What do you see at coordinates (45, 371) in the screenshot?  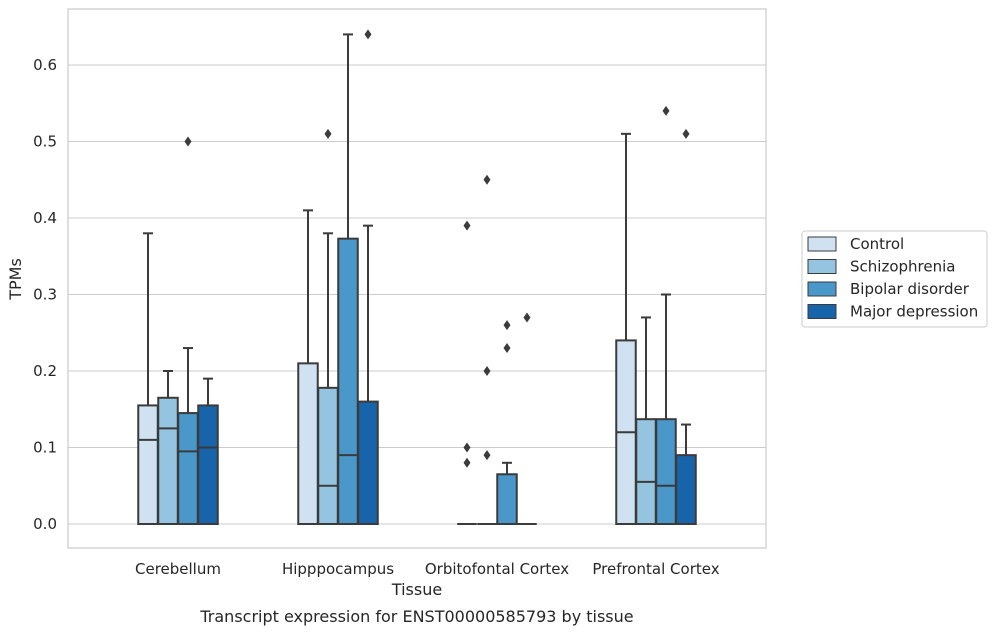 I see `y-tick-label: 0.2` at bounding box center [45, 371].